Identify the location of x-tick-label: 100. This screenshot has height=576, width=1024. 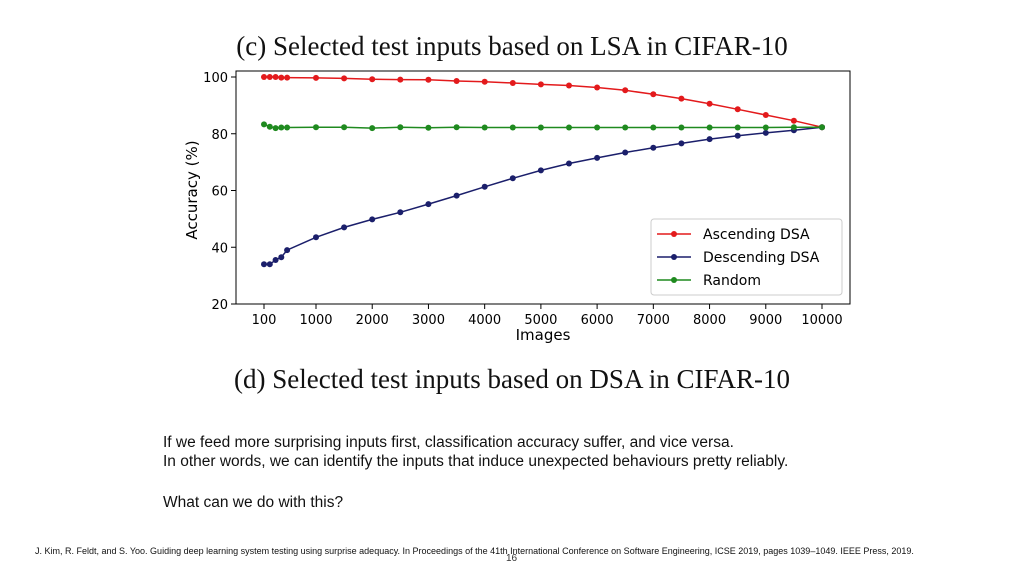
(264, 320).